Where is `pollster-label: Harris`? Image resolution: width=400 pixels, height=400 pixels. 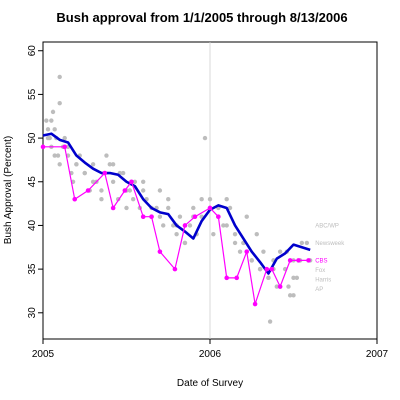
pollster-label: Harris is located at coordinates (323, 281).